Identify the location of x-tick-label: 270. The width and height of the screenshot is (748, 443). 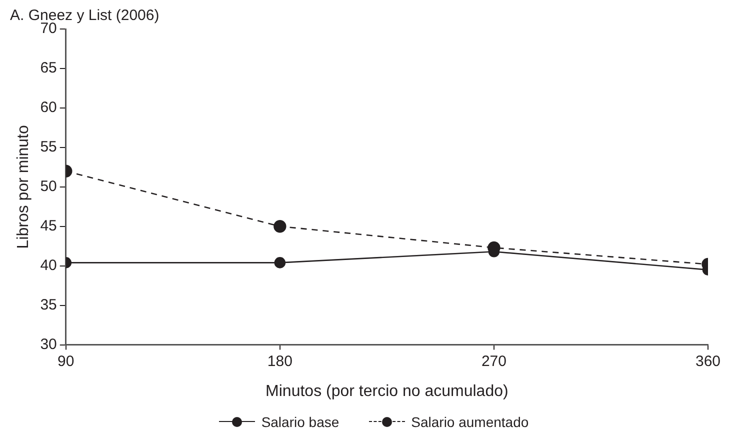
(493, 361).